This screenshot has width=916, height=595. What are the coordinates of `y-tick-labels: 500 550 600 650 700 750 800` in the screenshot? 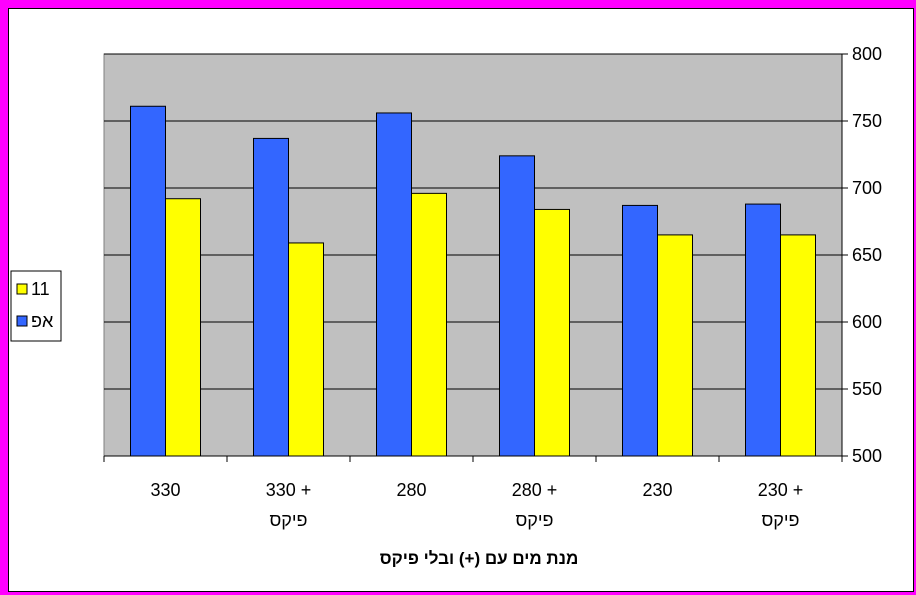 It's located at (867, 255).